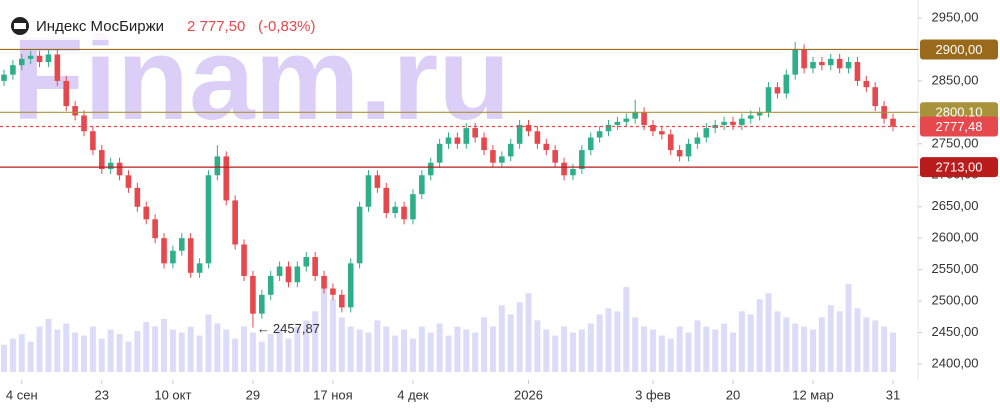 This screenshot has height=410, width=1000. Describe the element at coordinates (959, 49) in the screenshot. I see `price-label-bg` at that location.